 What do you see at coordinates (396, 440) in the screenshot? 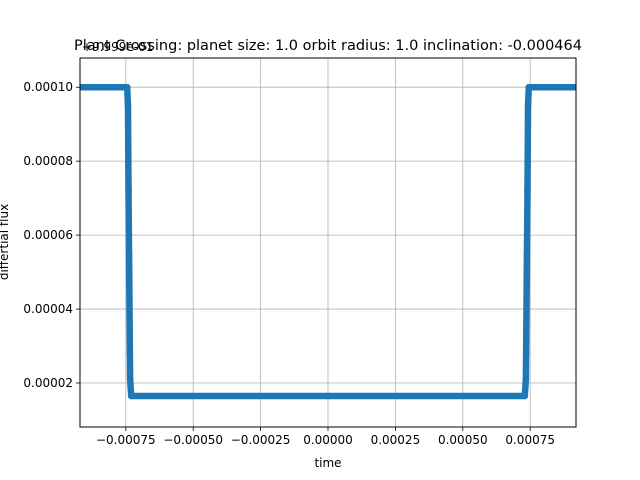
I see `x-tick-label: 0.00025` at bounding box center [396, 440].